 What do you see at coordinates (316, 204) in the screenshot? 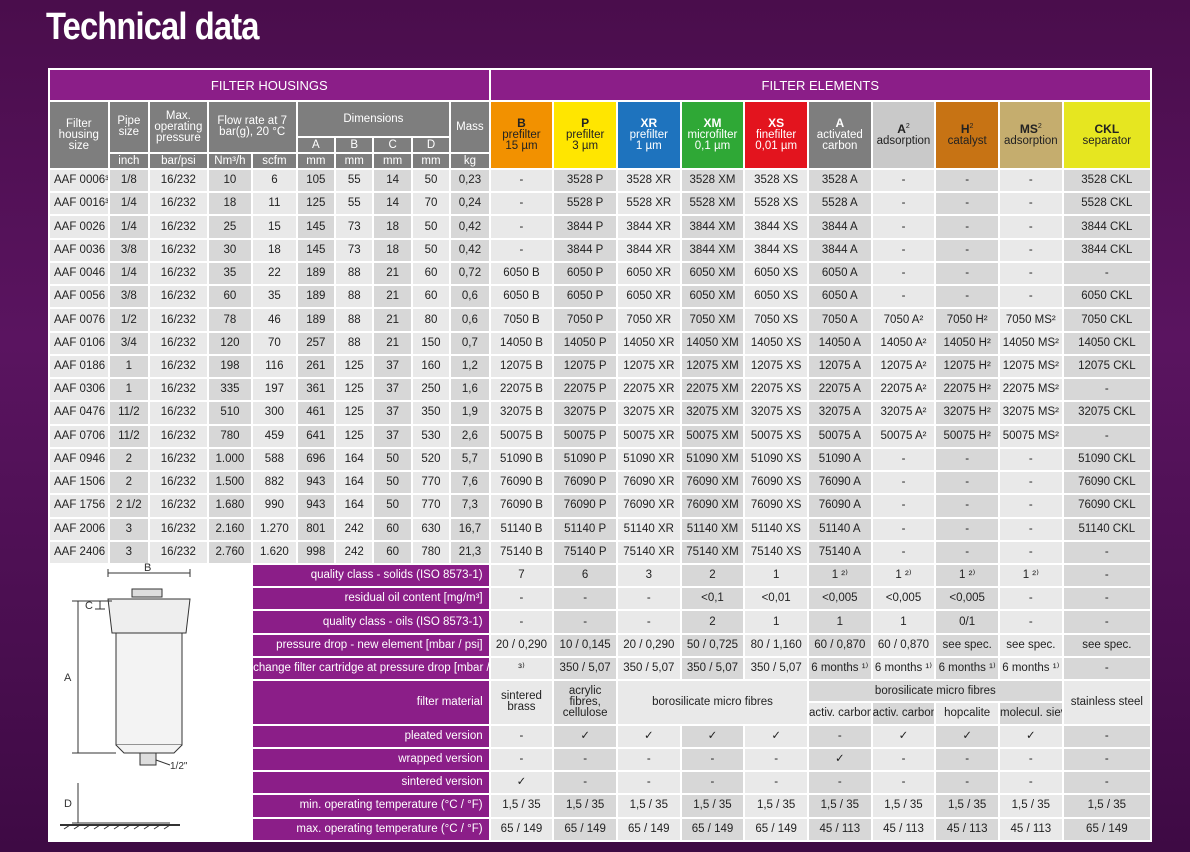
I see `table-cell: 125` at bounding box center [316, 204].